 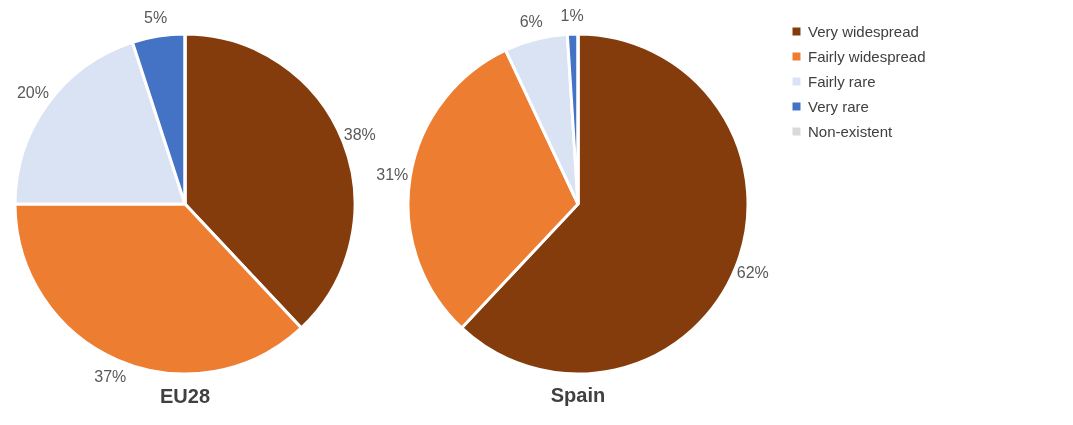 I want to click on slice-label: EU28, so click(x=185, y=395).